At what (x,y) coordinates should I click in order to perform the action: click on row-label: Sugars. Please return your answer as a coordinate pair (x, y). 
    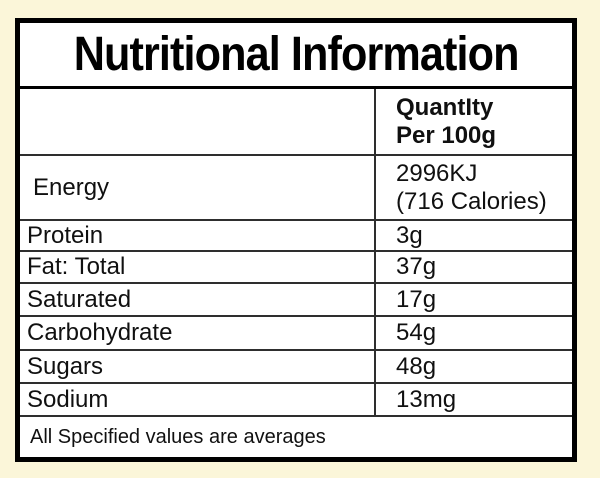
    Looking at the image, I should click on (65, 366).